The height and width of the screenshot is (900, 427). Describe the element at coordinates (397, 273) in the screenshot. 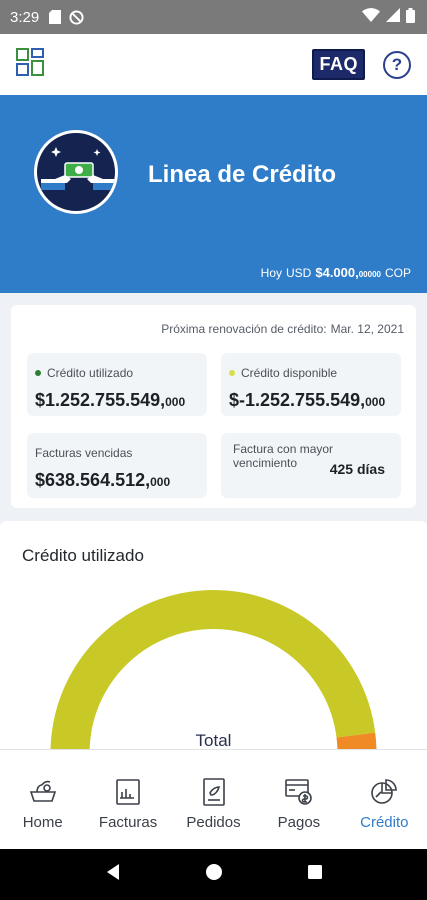

I see `rate-to-currency: COP` at that location.